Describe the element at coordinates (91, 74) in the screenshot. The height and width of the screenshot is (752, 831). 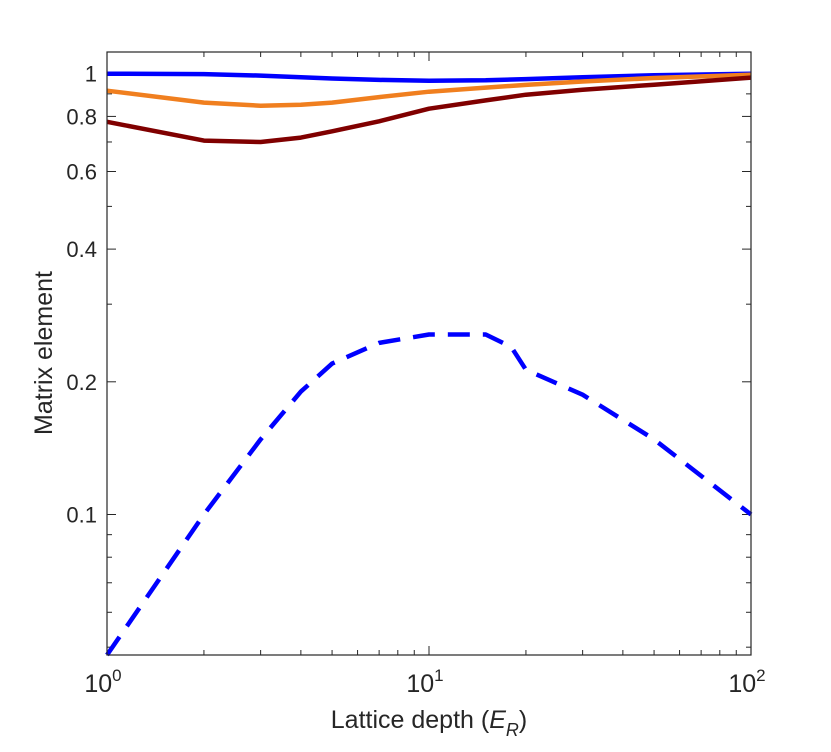
I see `y-tick-label: 1` at that location.